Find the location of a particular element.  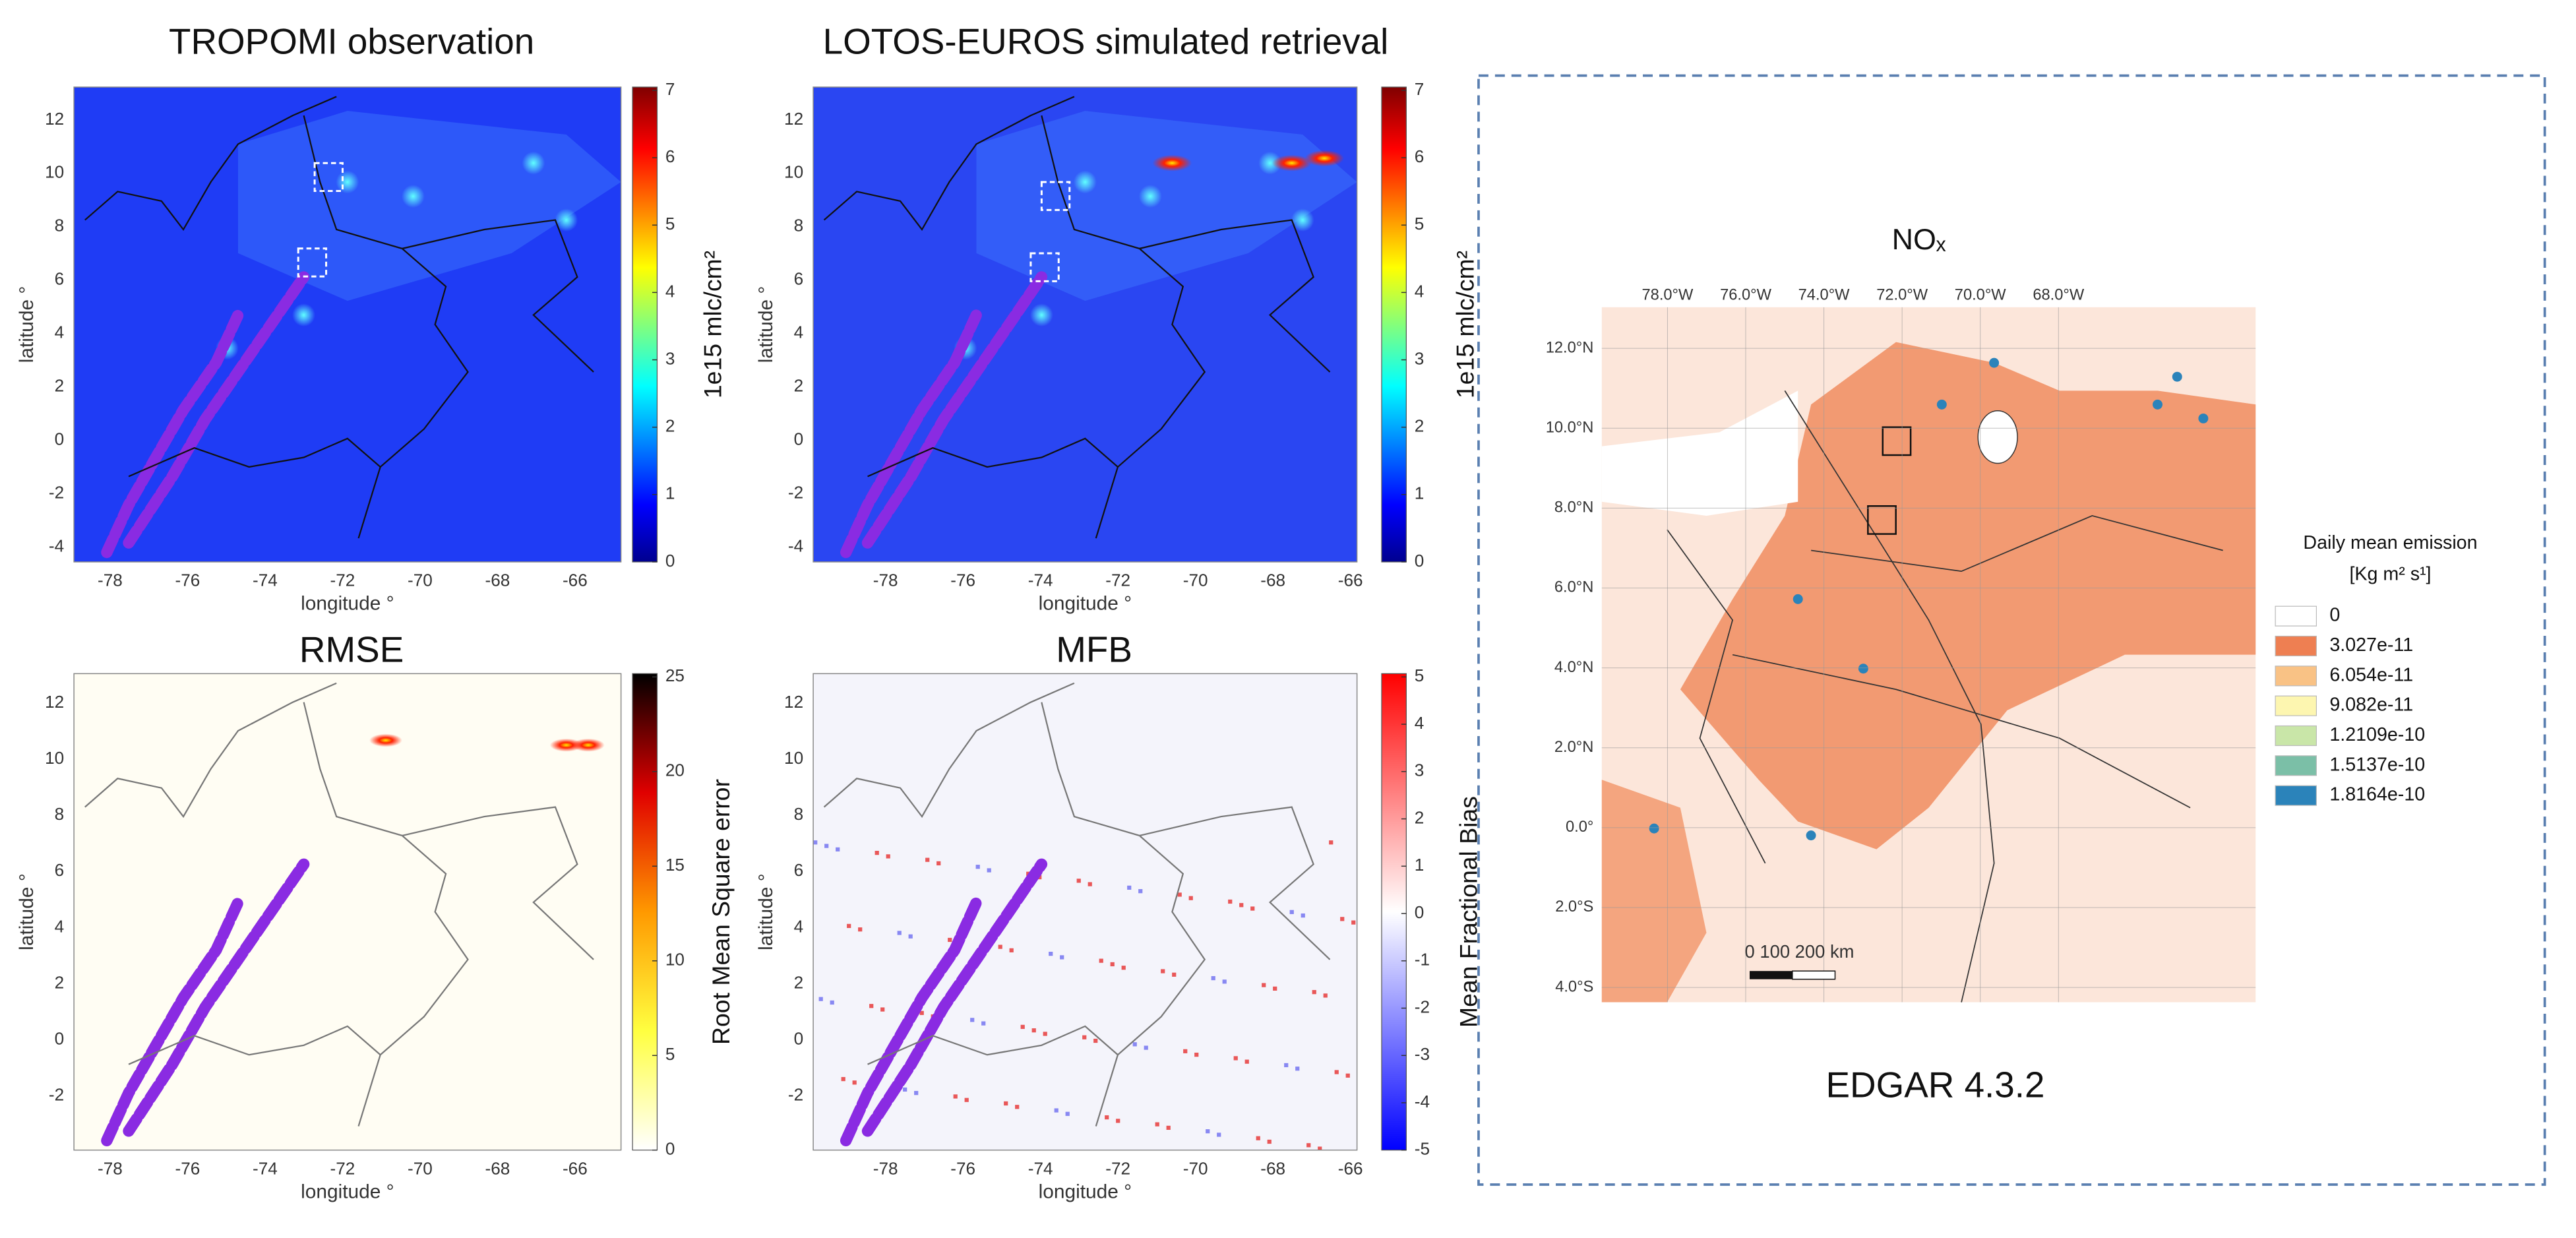

legend-unit: [Kg m² s¹] is located at coordinates (2390, 573).